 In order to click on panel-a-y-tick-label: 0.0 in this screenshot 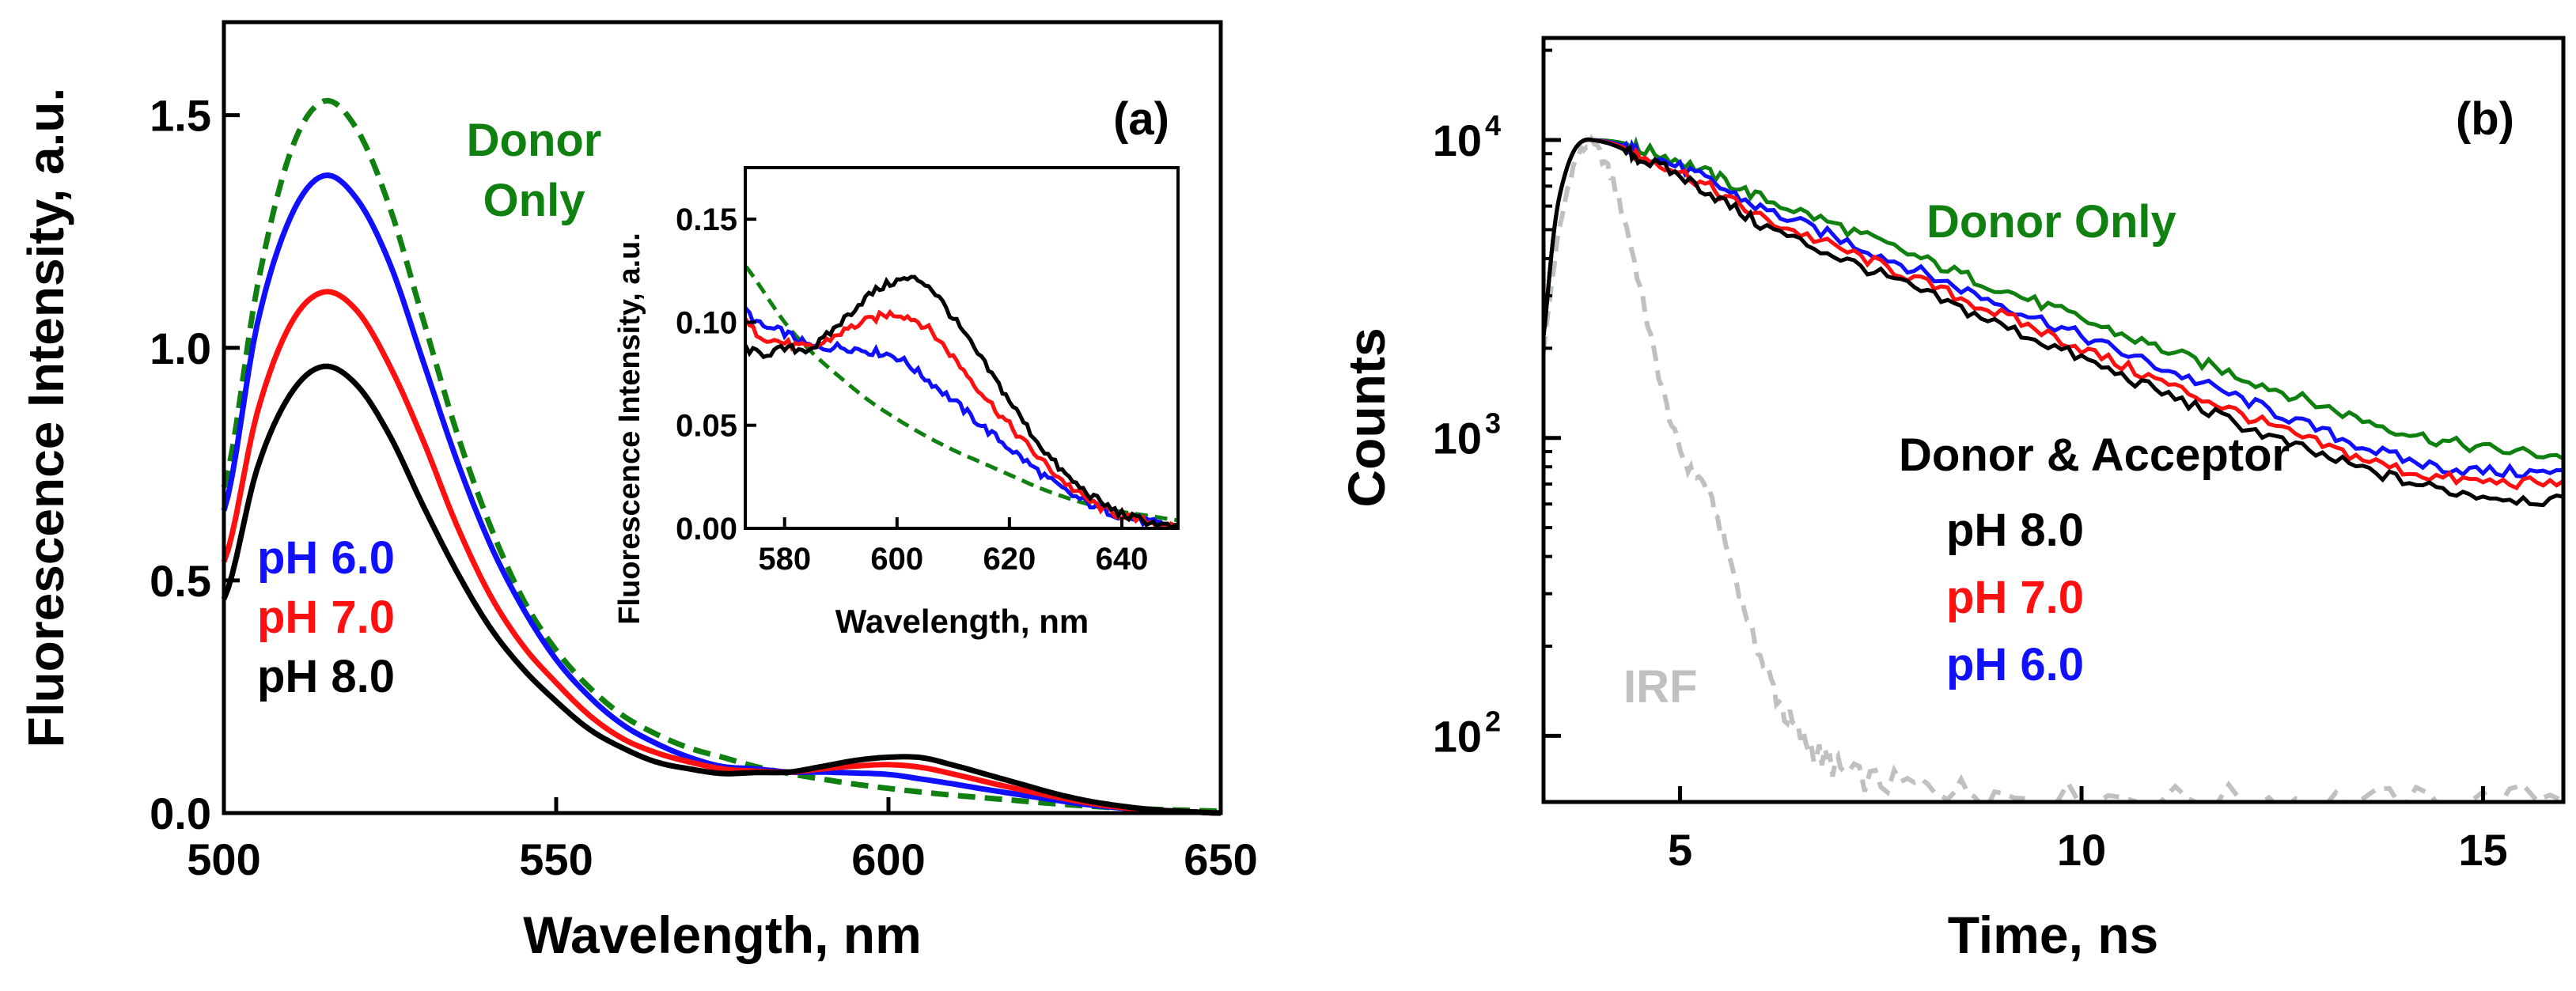, I will do `click(180, 813)`.